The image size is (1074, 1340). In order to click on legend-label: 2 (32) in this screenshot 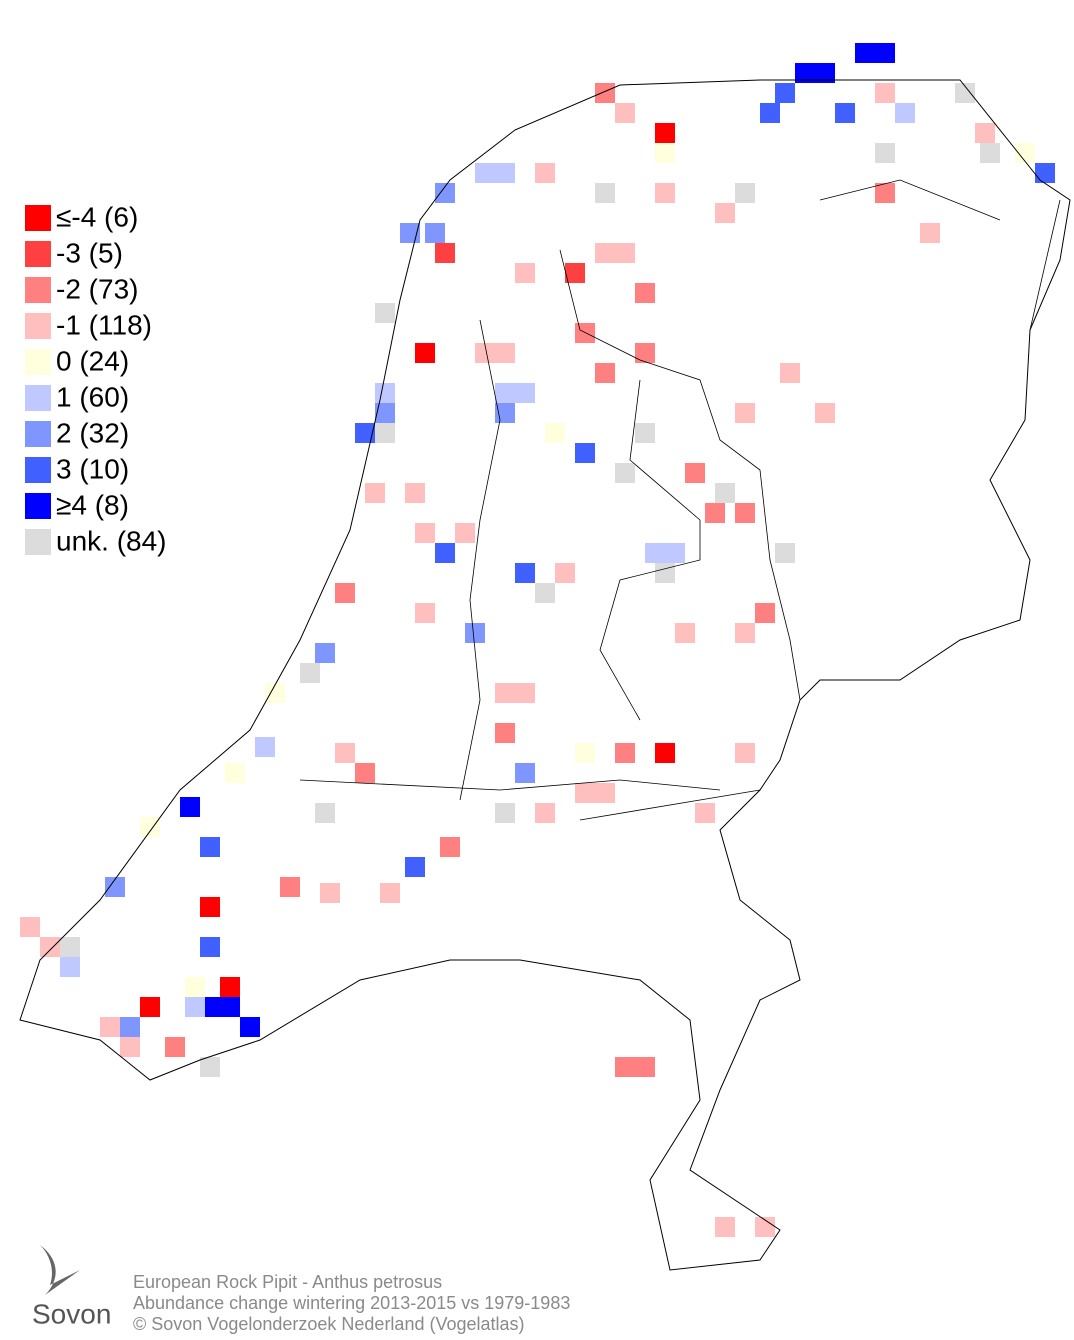, I will do `click(92, 432)`.